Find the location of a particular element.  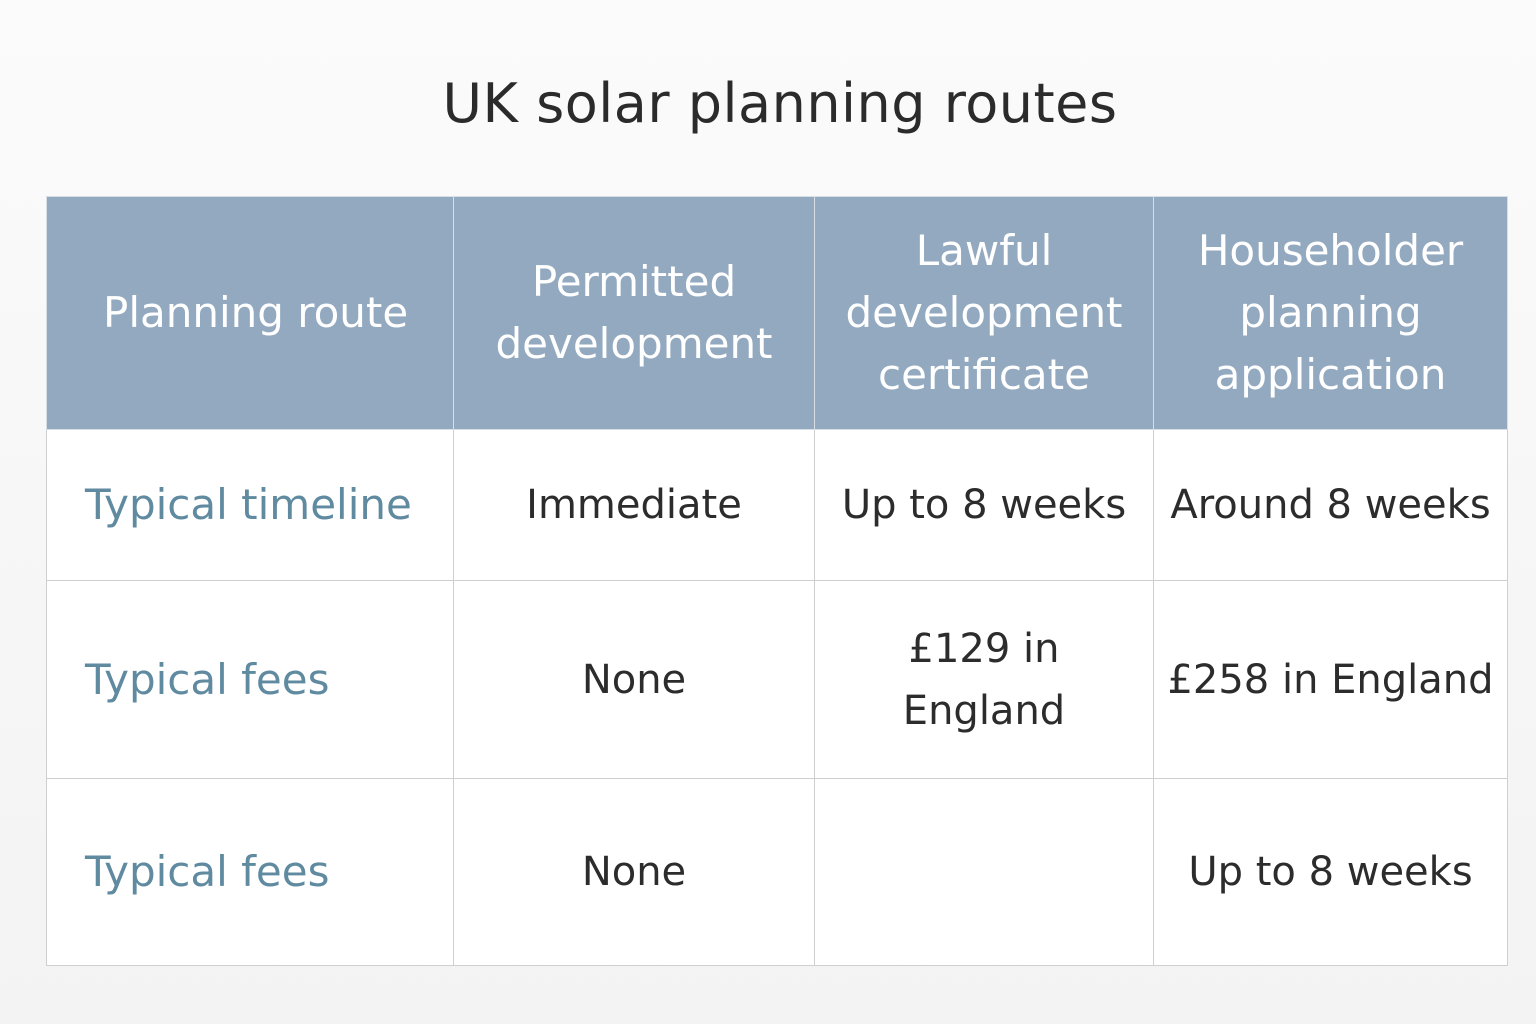

header-householder-planning-application: Householder planning application is located at coordinates (1330, 313).